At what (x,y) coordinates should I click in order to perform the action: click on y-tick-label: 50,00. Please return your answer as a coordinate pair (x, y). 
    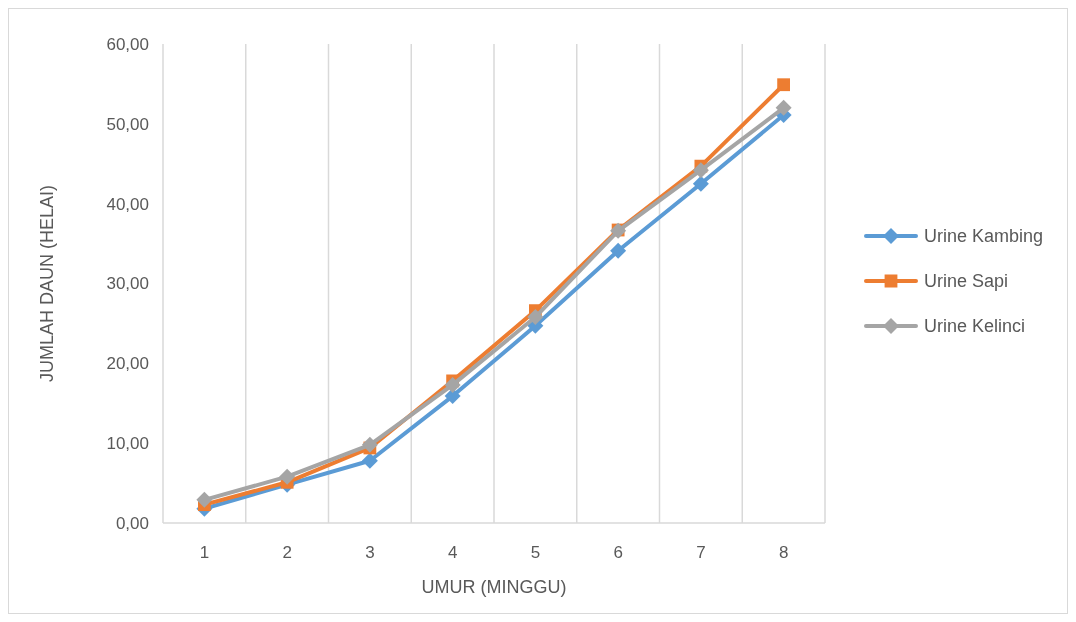
    Looking at the image, I should click on (127, 124).